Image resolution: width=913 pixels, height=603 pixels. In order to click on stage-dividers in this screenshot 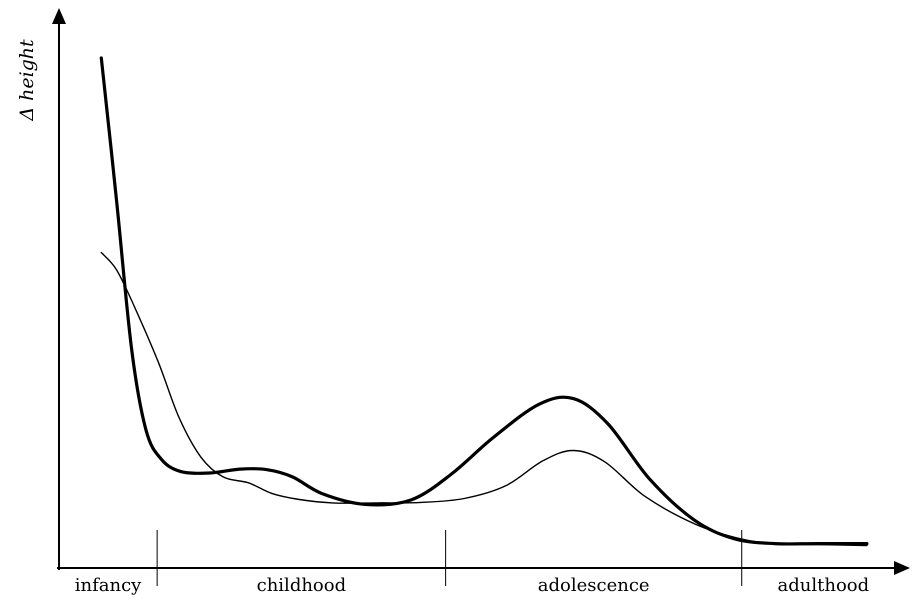, I will do `click(449, 558)`.